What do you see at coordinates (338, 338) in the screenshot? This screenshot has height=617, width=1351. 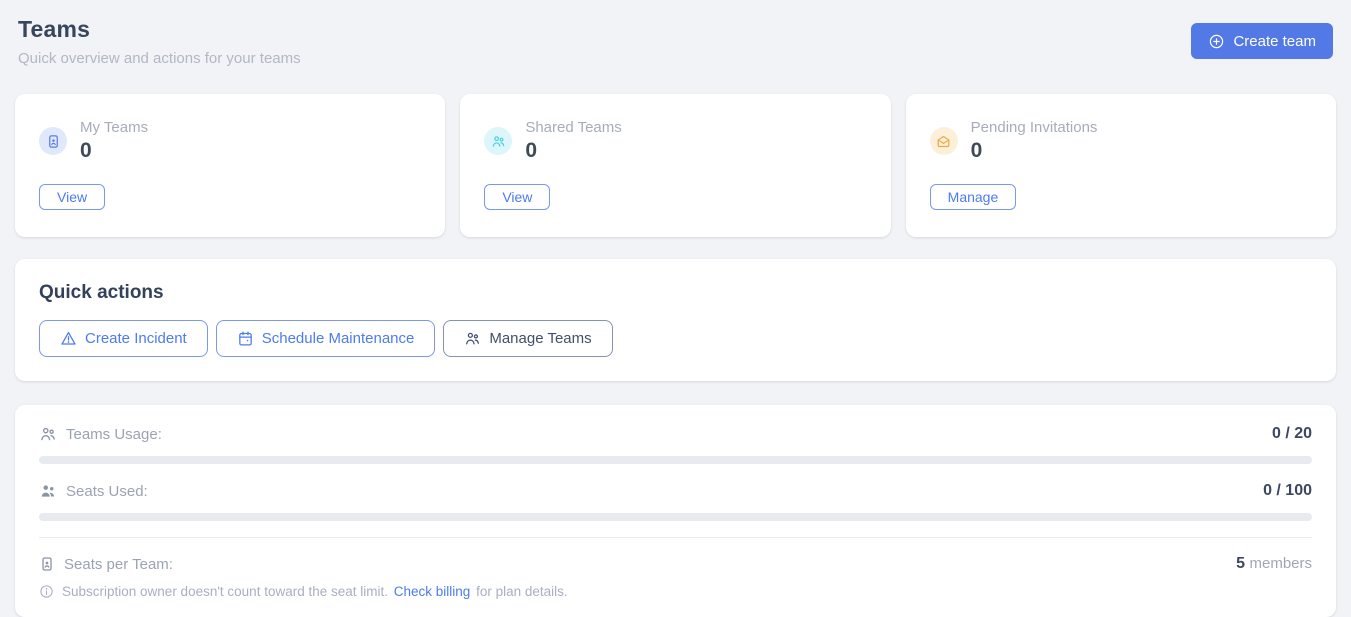 I see `schedule-maintenance-label: Schedule Maintenance` at bounding box center [338, 338].